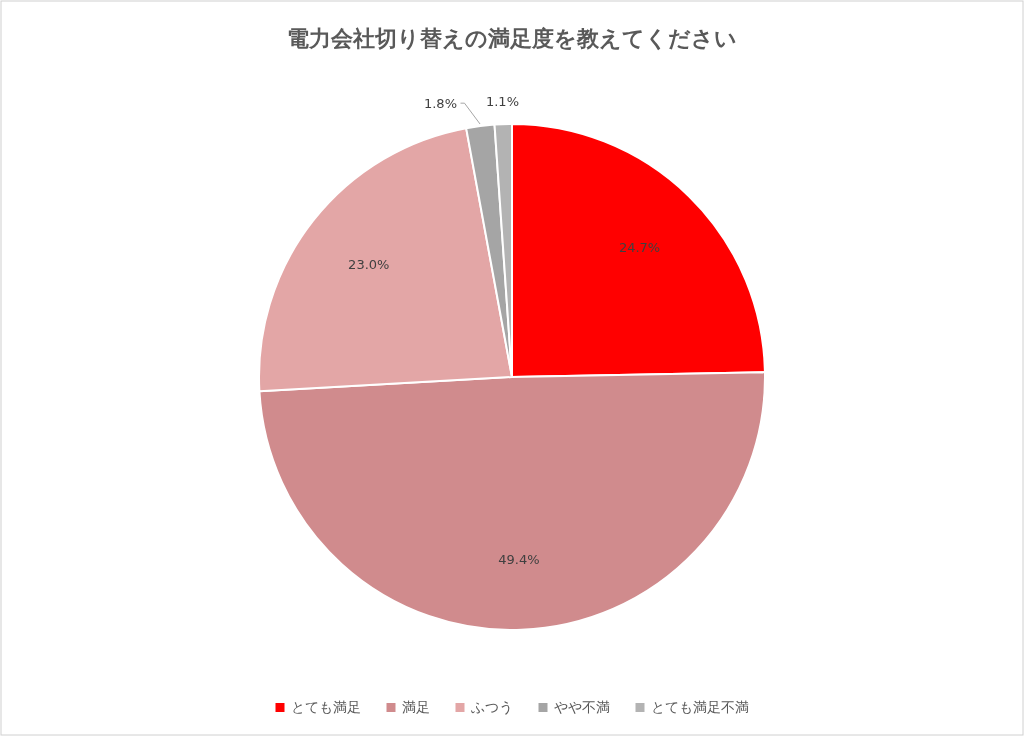 Image resolution: width=1024 pixels, height=736 pixels. I want to click on data-label: 49.4%, so click(519, 560).